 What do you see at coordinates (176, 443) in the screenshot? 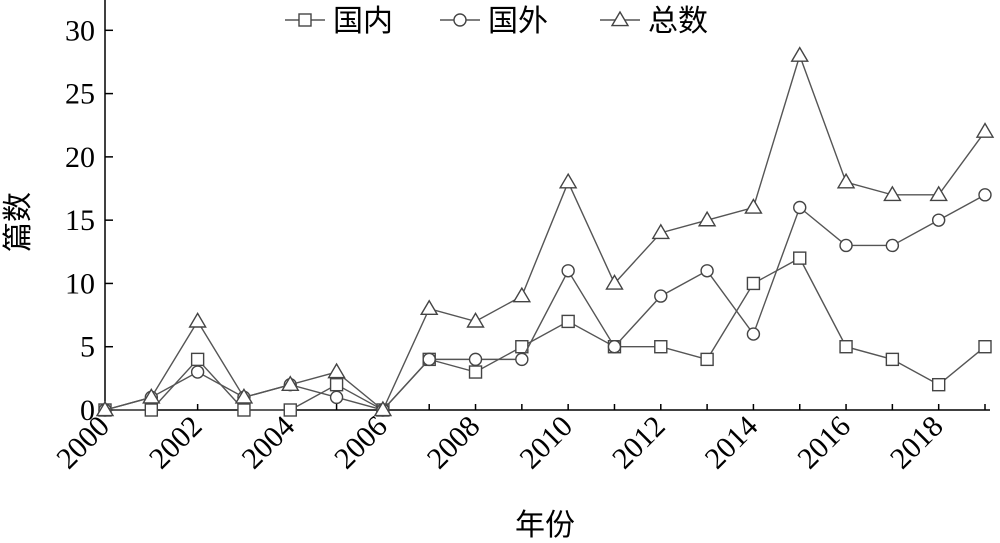
I see `x-tick-label: 2002` at bounding box center [176, 443].